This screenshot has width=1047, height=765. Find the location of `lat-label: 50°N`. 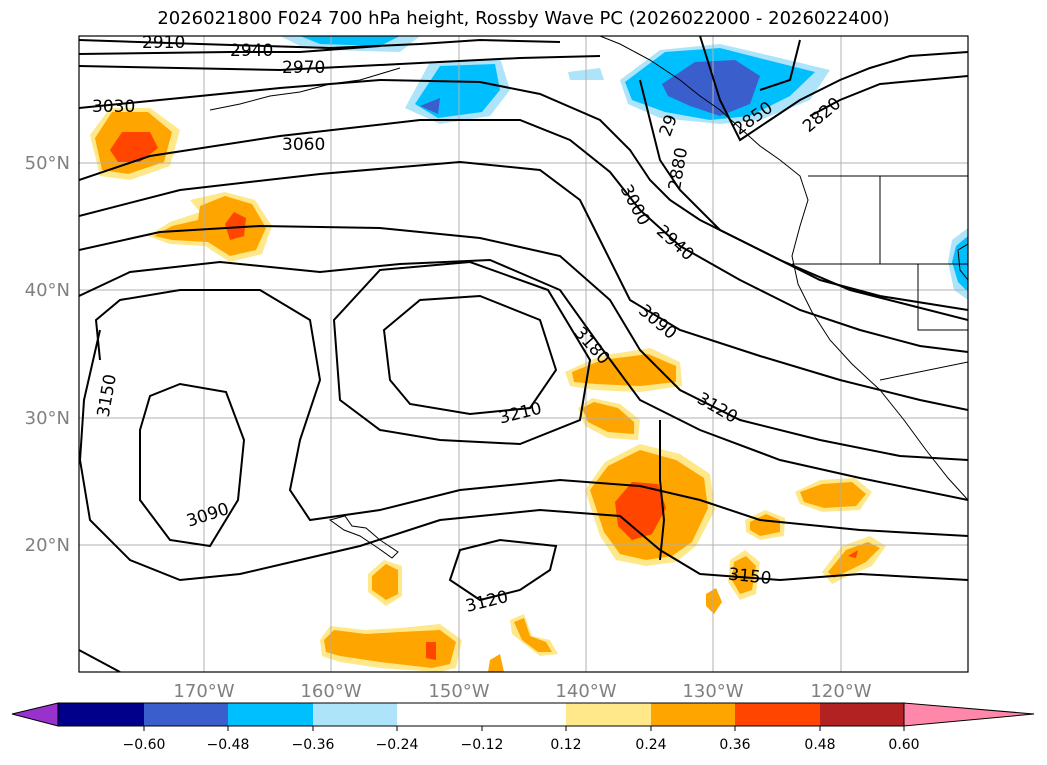

lat-label: 50°N is located at coordinates (47, 163).